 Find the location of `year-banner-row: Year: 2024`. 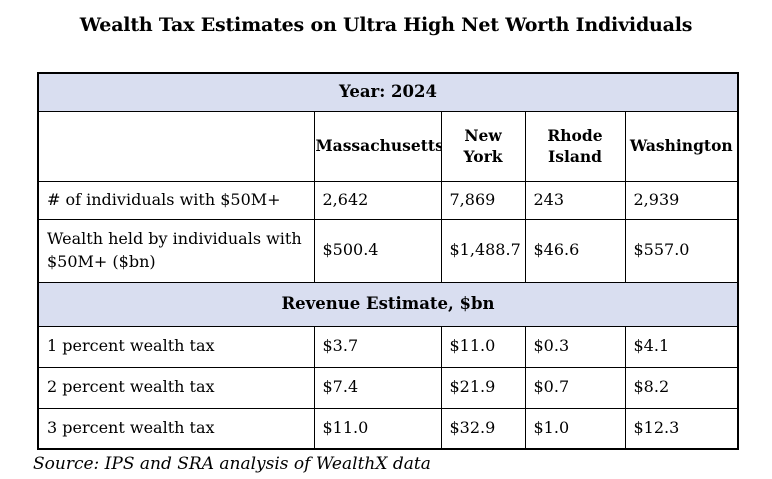

year-banner-row: Year: 2024 is located at coordinates (388, 92).